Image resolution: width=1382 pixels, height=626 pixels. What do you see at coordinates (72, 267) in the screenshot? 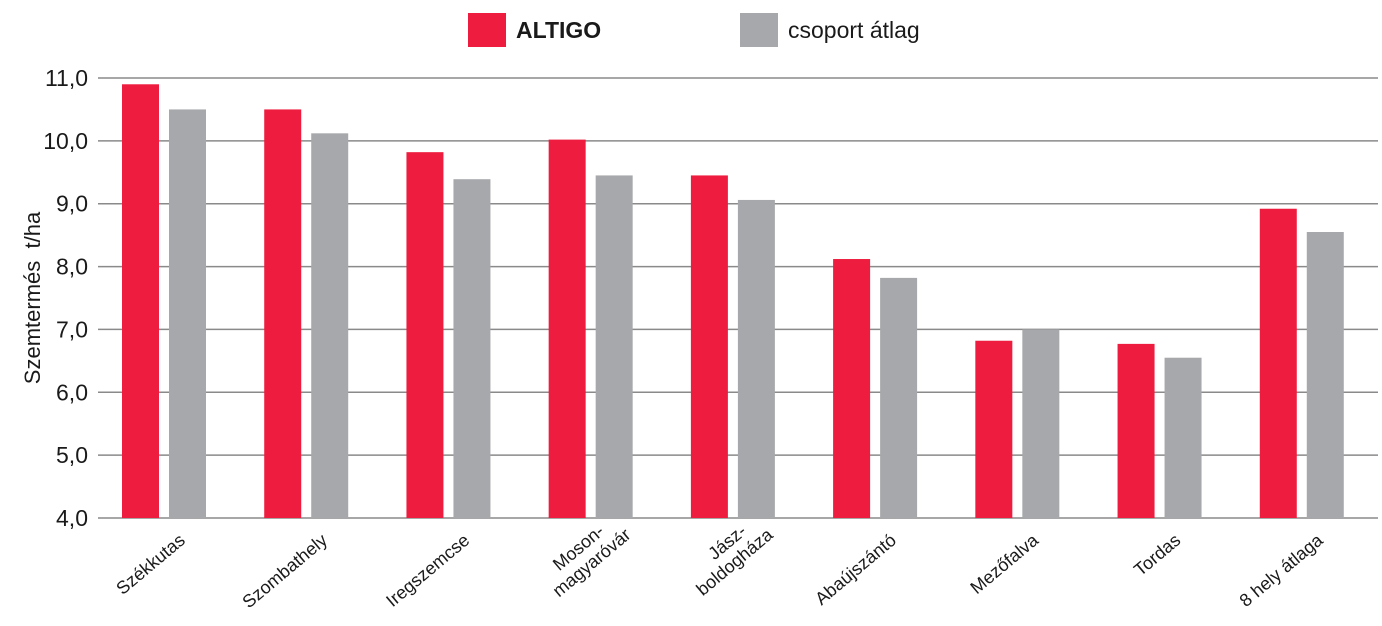
I see `y-tick-label: 8,0` at bounding box center [72, 267].